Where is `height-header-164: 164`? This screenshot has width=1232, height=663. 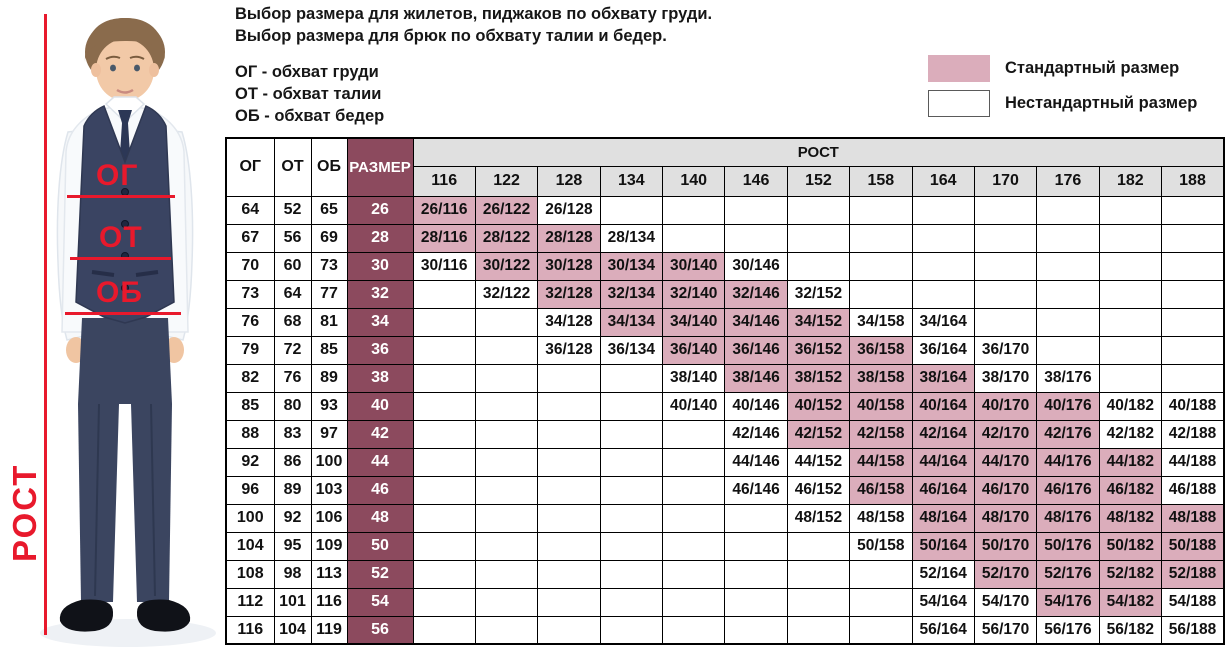
height-header-164: 164 is located at coordinates (943, 181).